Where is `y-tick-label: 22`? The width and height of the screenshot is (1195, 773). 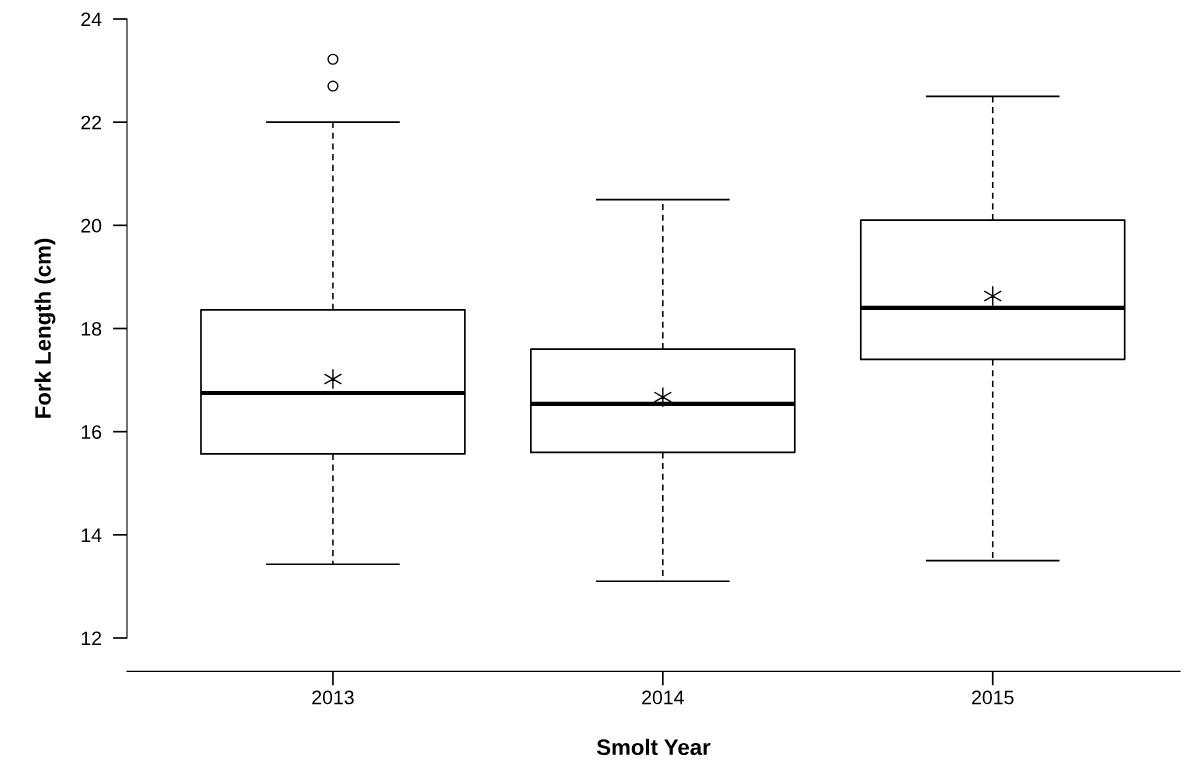 y-tick-label: 22 is located at coordinates (91, 122).